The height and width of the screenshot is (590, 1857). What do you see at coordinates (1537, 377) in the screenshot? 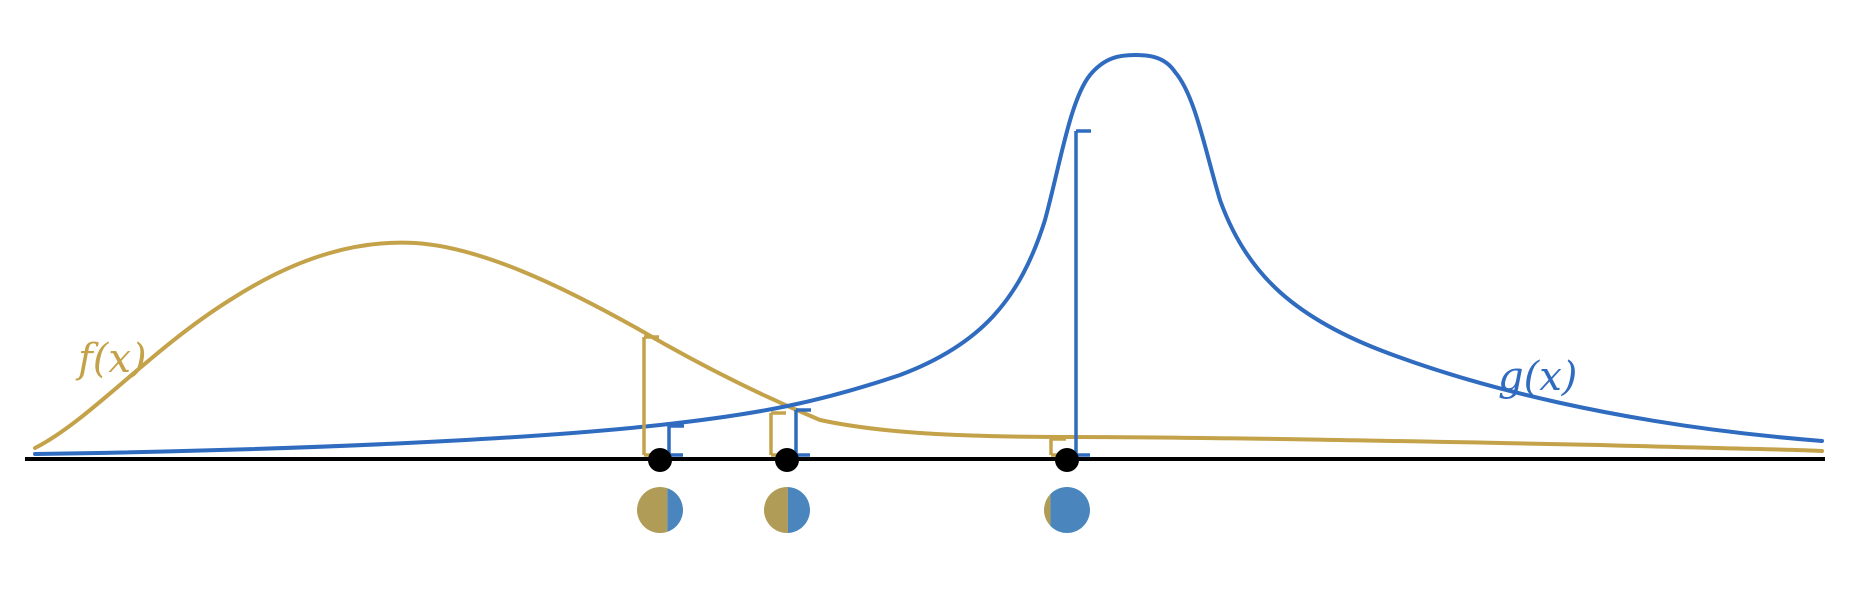
I see `g-curve-label: g(x)` at bounding box center [1537, 377].